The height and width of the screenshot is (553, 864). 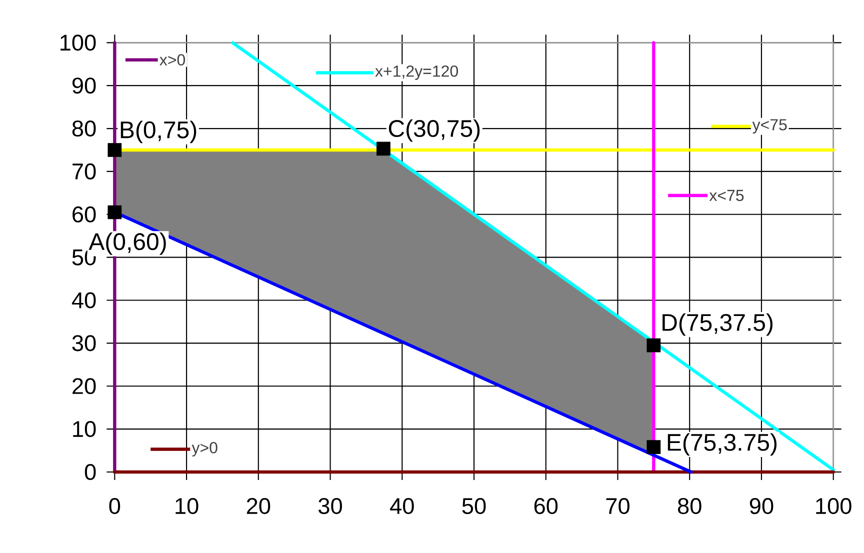 I want to click on y-tick-label: 60, so click(x=84, y=214).